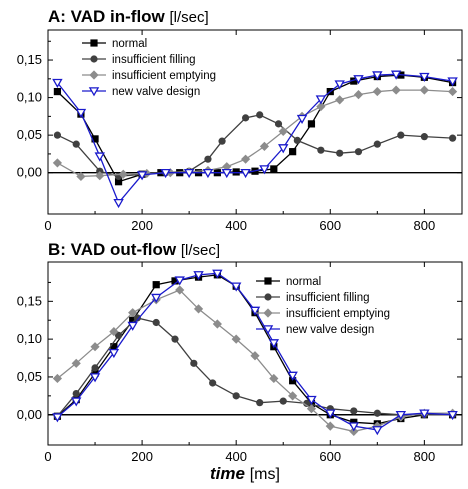  I want to click on x-axis-label-unit: [ms], so click(265, 474).